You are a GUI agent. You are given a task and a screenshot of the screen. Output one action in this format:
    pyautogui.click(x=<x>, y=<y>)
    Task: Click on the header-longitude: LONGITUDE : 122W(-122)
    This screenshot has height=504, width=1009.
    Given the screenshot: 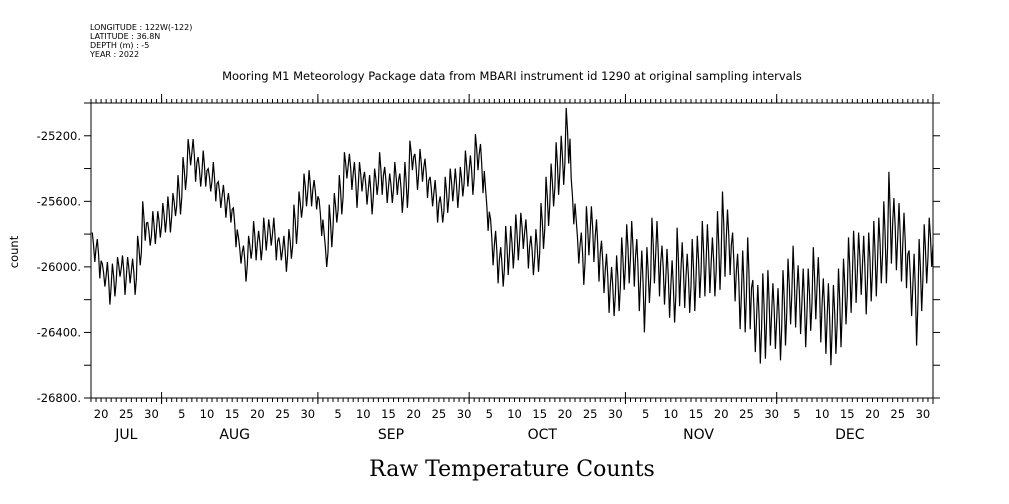 What is the action you would take?
    pyautogui.click(x=141, y=27)
    